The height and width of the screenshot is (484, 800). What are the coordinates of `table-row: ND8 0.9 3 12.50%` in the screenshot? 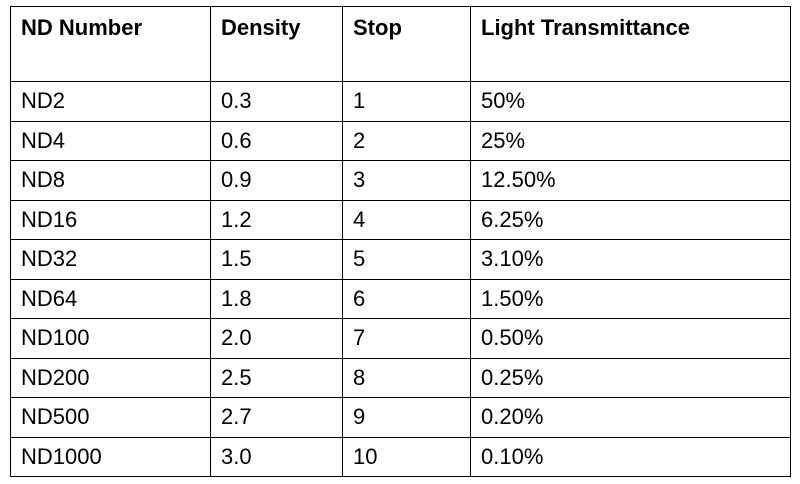 It's located at (400, 180).